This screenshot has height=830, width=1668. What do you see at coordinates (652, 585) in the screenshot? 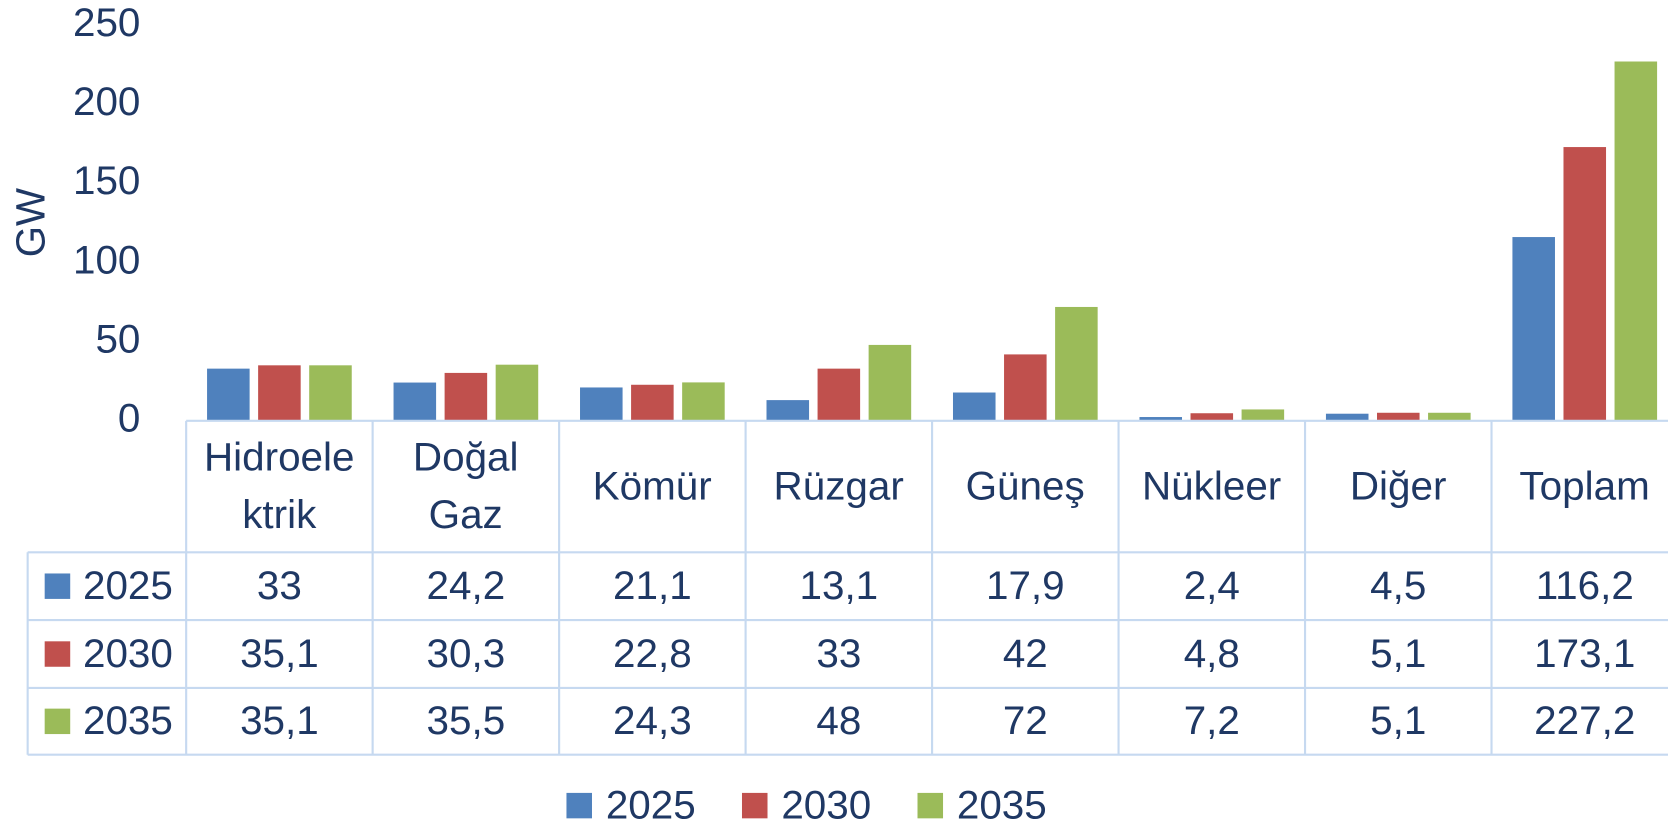
I see `table-value: 21,1` at bounding box center [652, 585].